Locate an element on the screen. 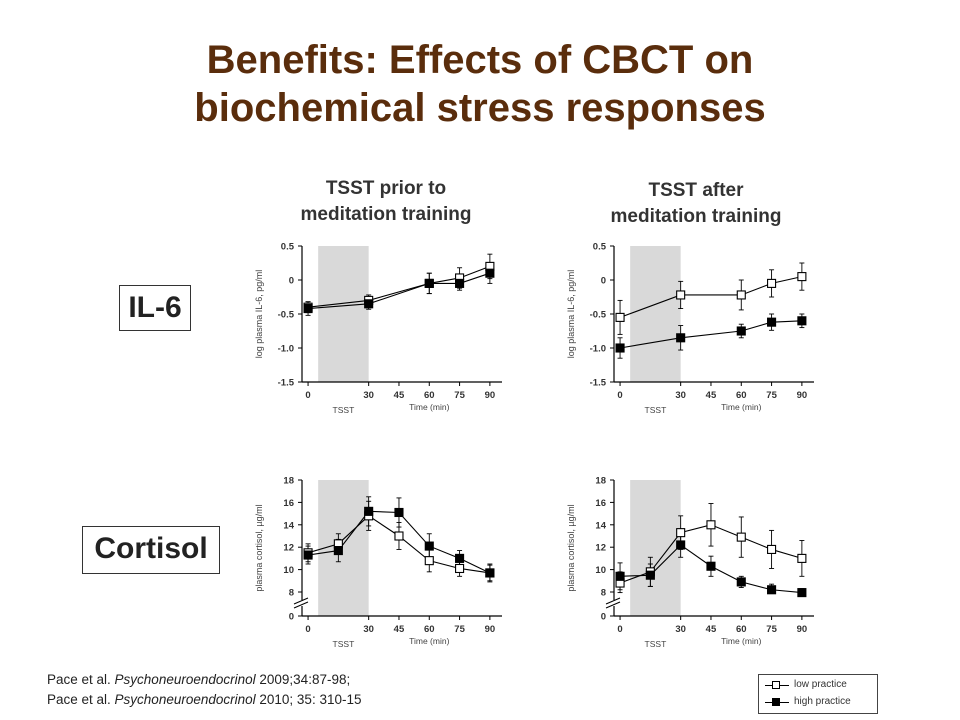  citation-1-journal: Psychoneuroendocrinol is located at coordinates (185, 679).